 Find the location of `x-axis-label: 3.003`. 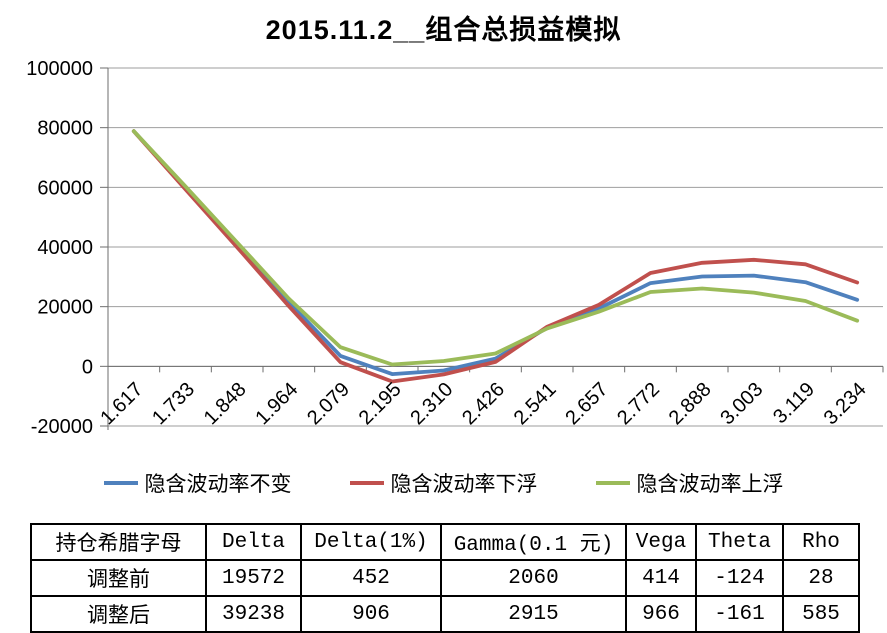

x-axis-label: 3.003 is located at coordinates (741, 403).